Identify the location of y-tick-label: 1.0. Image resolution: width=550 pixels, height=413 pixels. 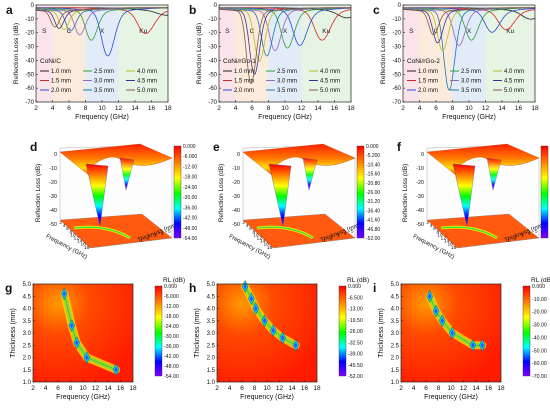
(211, 383).